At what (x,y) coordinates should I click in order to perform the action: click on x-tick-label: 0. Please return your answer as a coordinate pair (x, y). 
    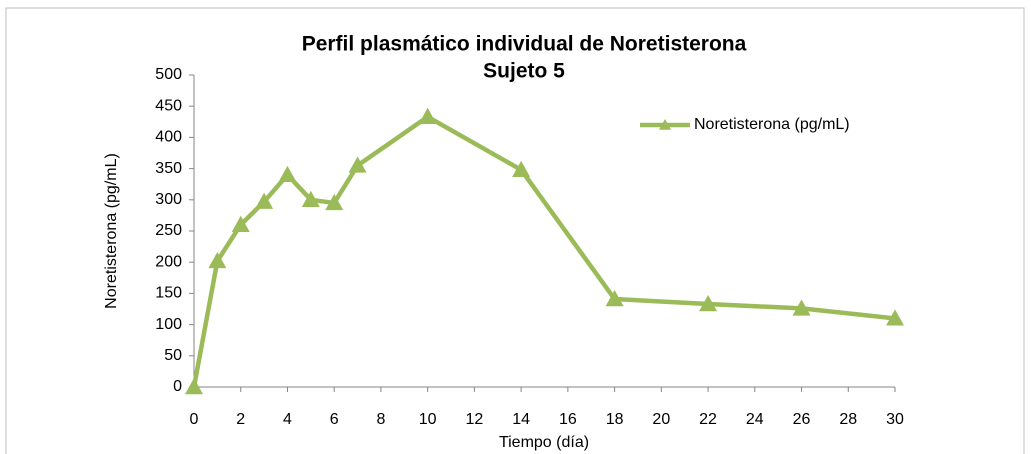
    Looking at the image, I should click on (194, 419).